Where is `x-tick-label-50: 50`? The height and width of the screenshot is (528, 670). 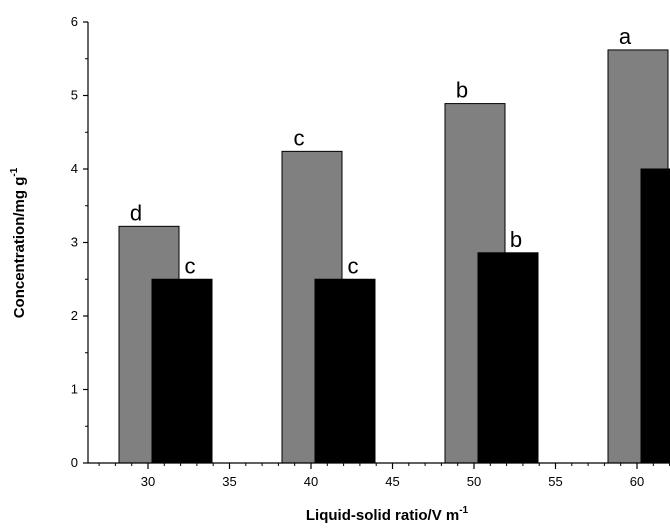
x-tick-label-50: 50 is located at coordinates (474, 481).